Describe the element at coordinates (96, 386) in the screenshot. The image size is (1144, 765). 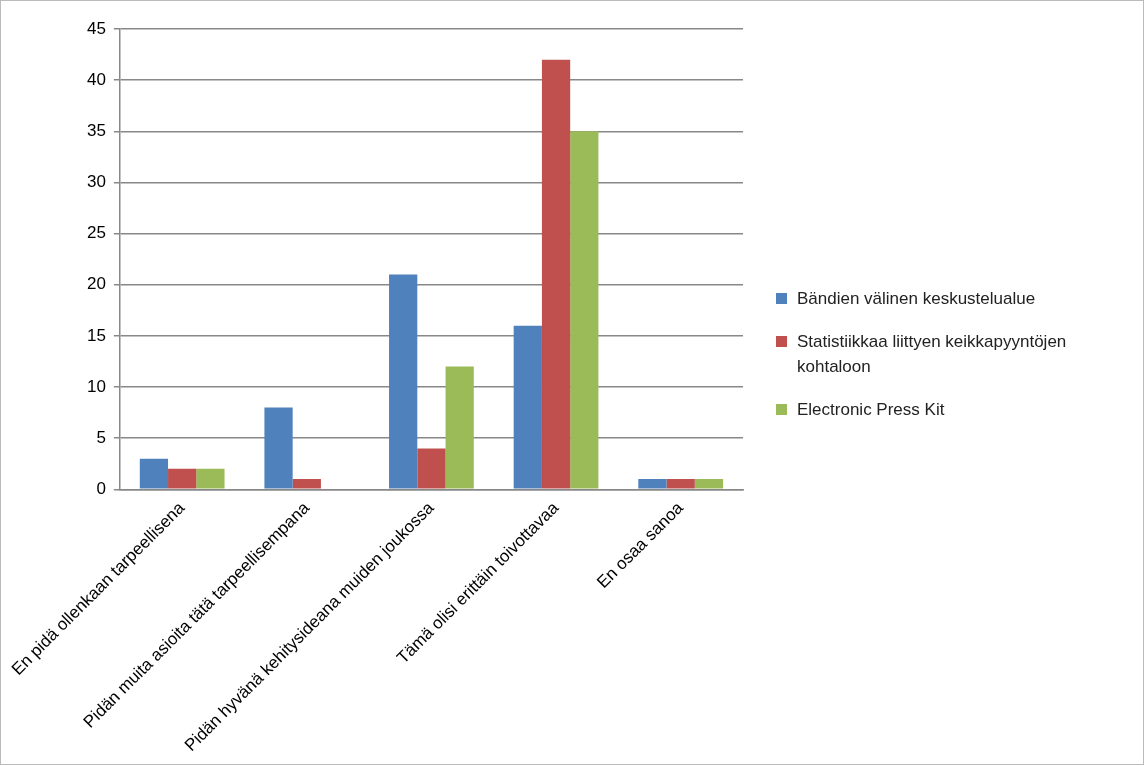
I see `y-tick-label: 10` at that location.